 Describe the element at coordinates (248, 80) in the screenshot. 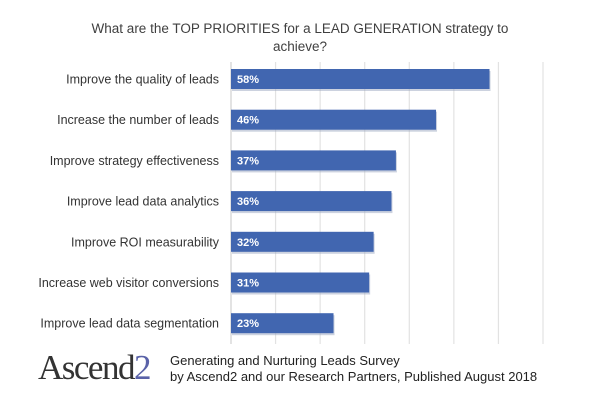

I see `data-label: 58%` at that location.